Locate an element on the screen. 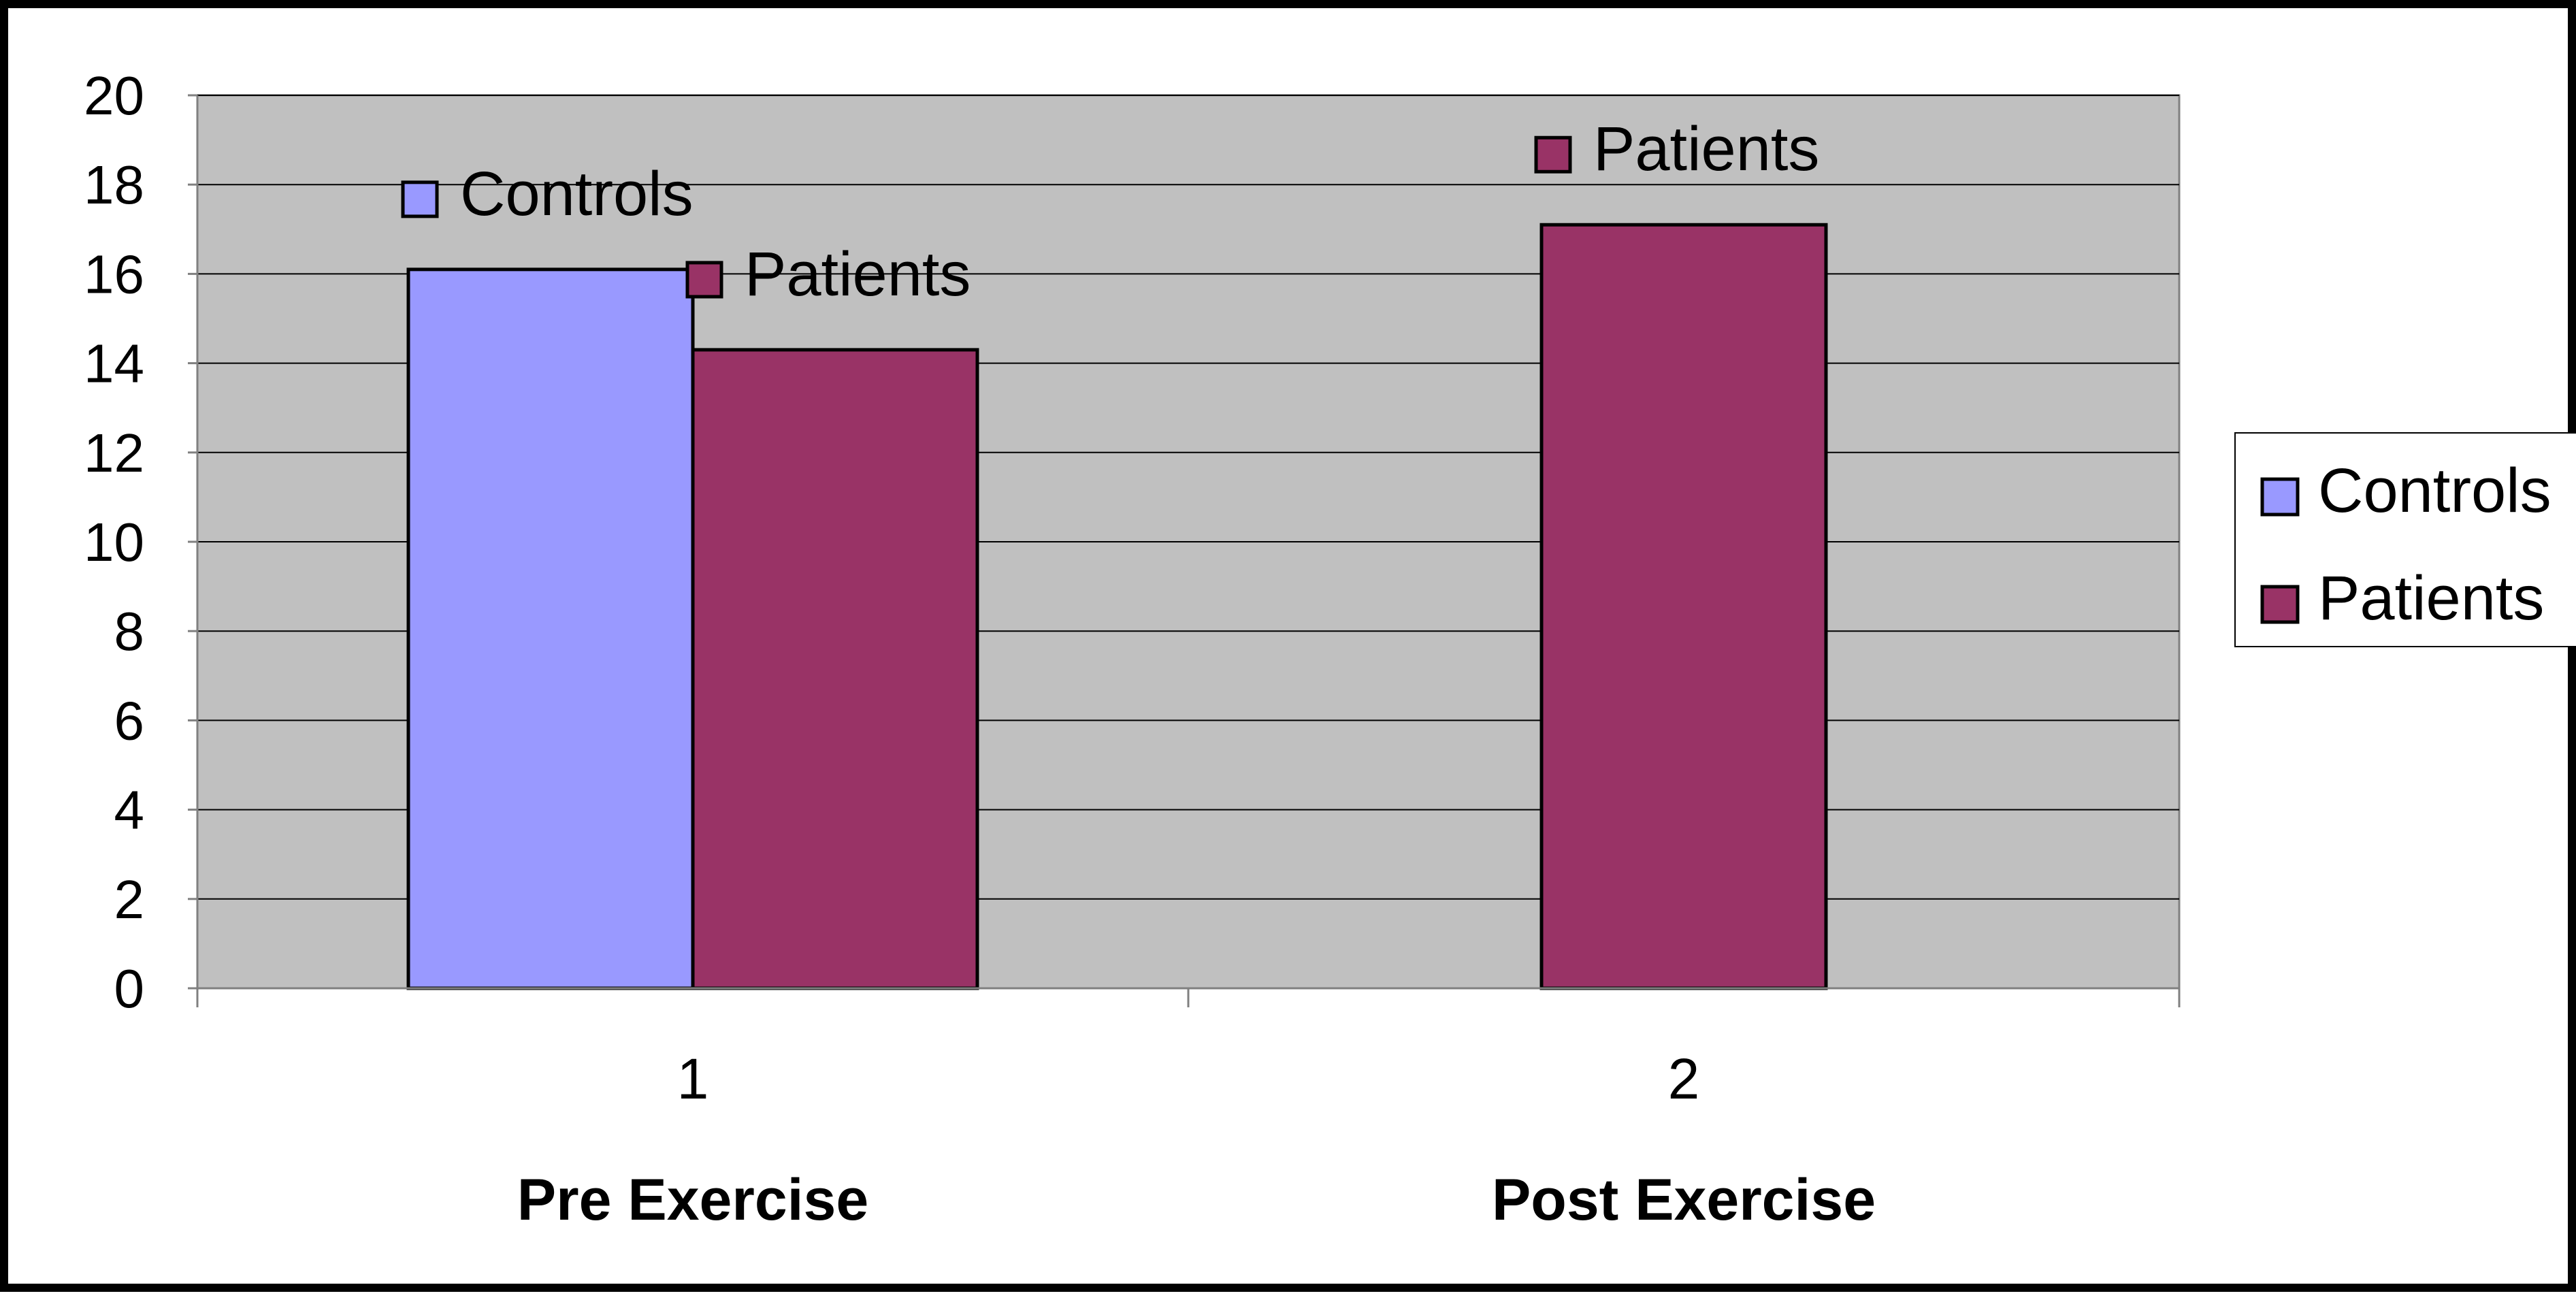 Image resolution: width=2576 pixels, height=1300 pixels. y-tick-label: 18 is located at coordinates (114, 185).